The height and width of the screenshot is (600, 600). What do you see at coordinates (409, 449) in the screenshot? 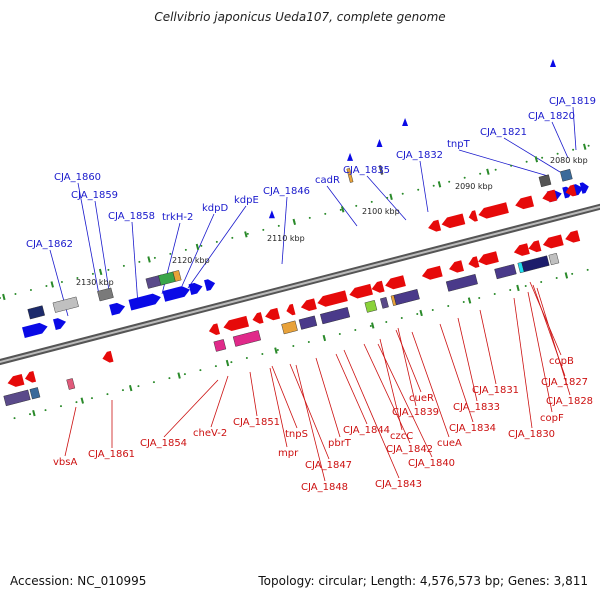
I see `reverse-gene-label: CJA_1842` at bounding box center [409, 449].